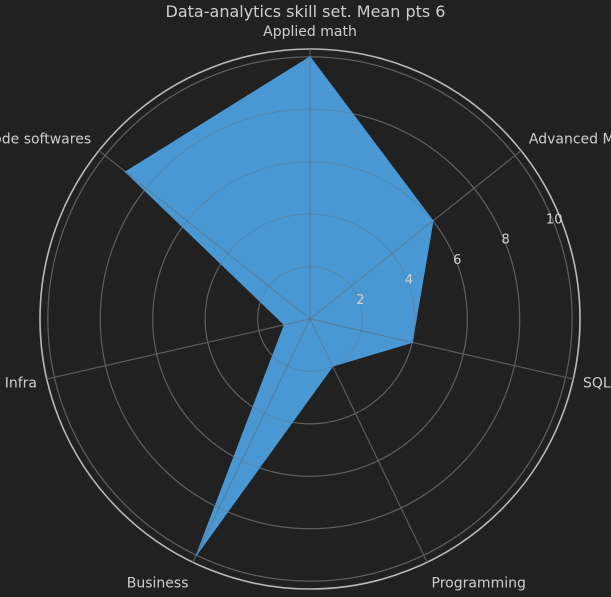 The image size is (611, 597). What do you see at coordinates (21, 384) in the screenshot?
I see `axis-label-infra: Infra` at bounding box center [21, 384].